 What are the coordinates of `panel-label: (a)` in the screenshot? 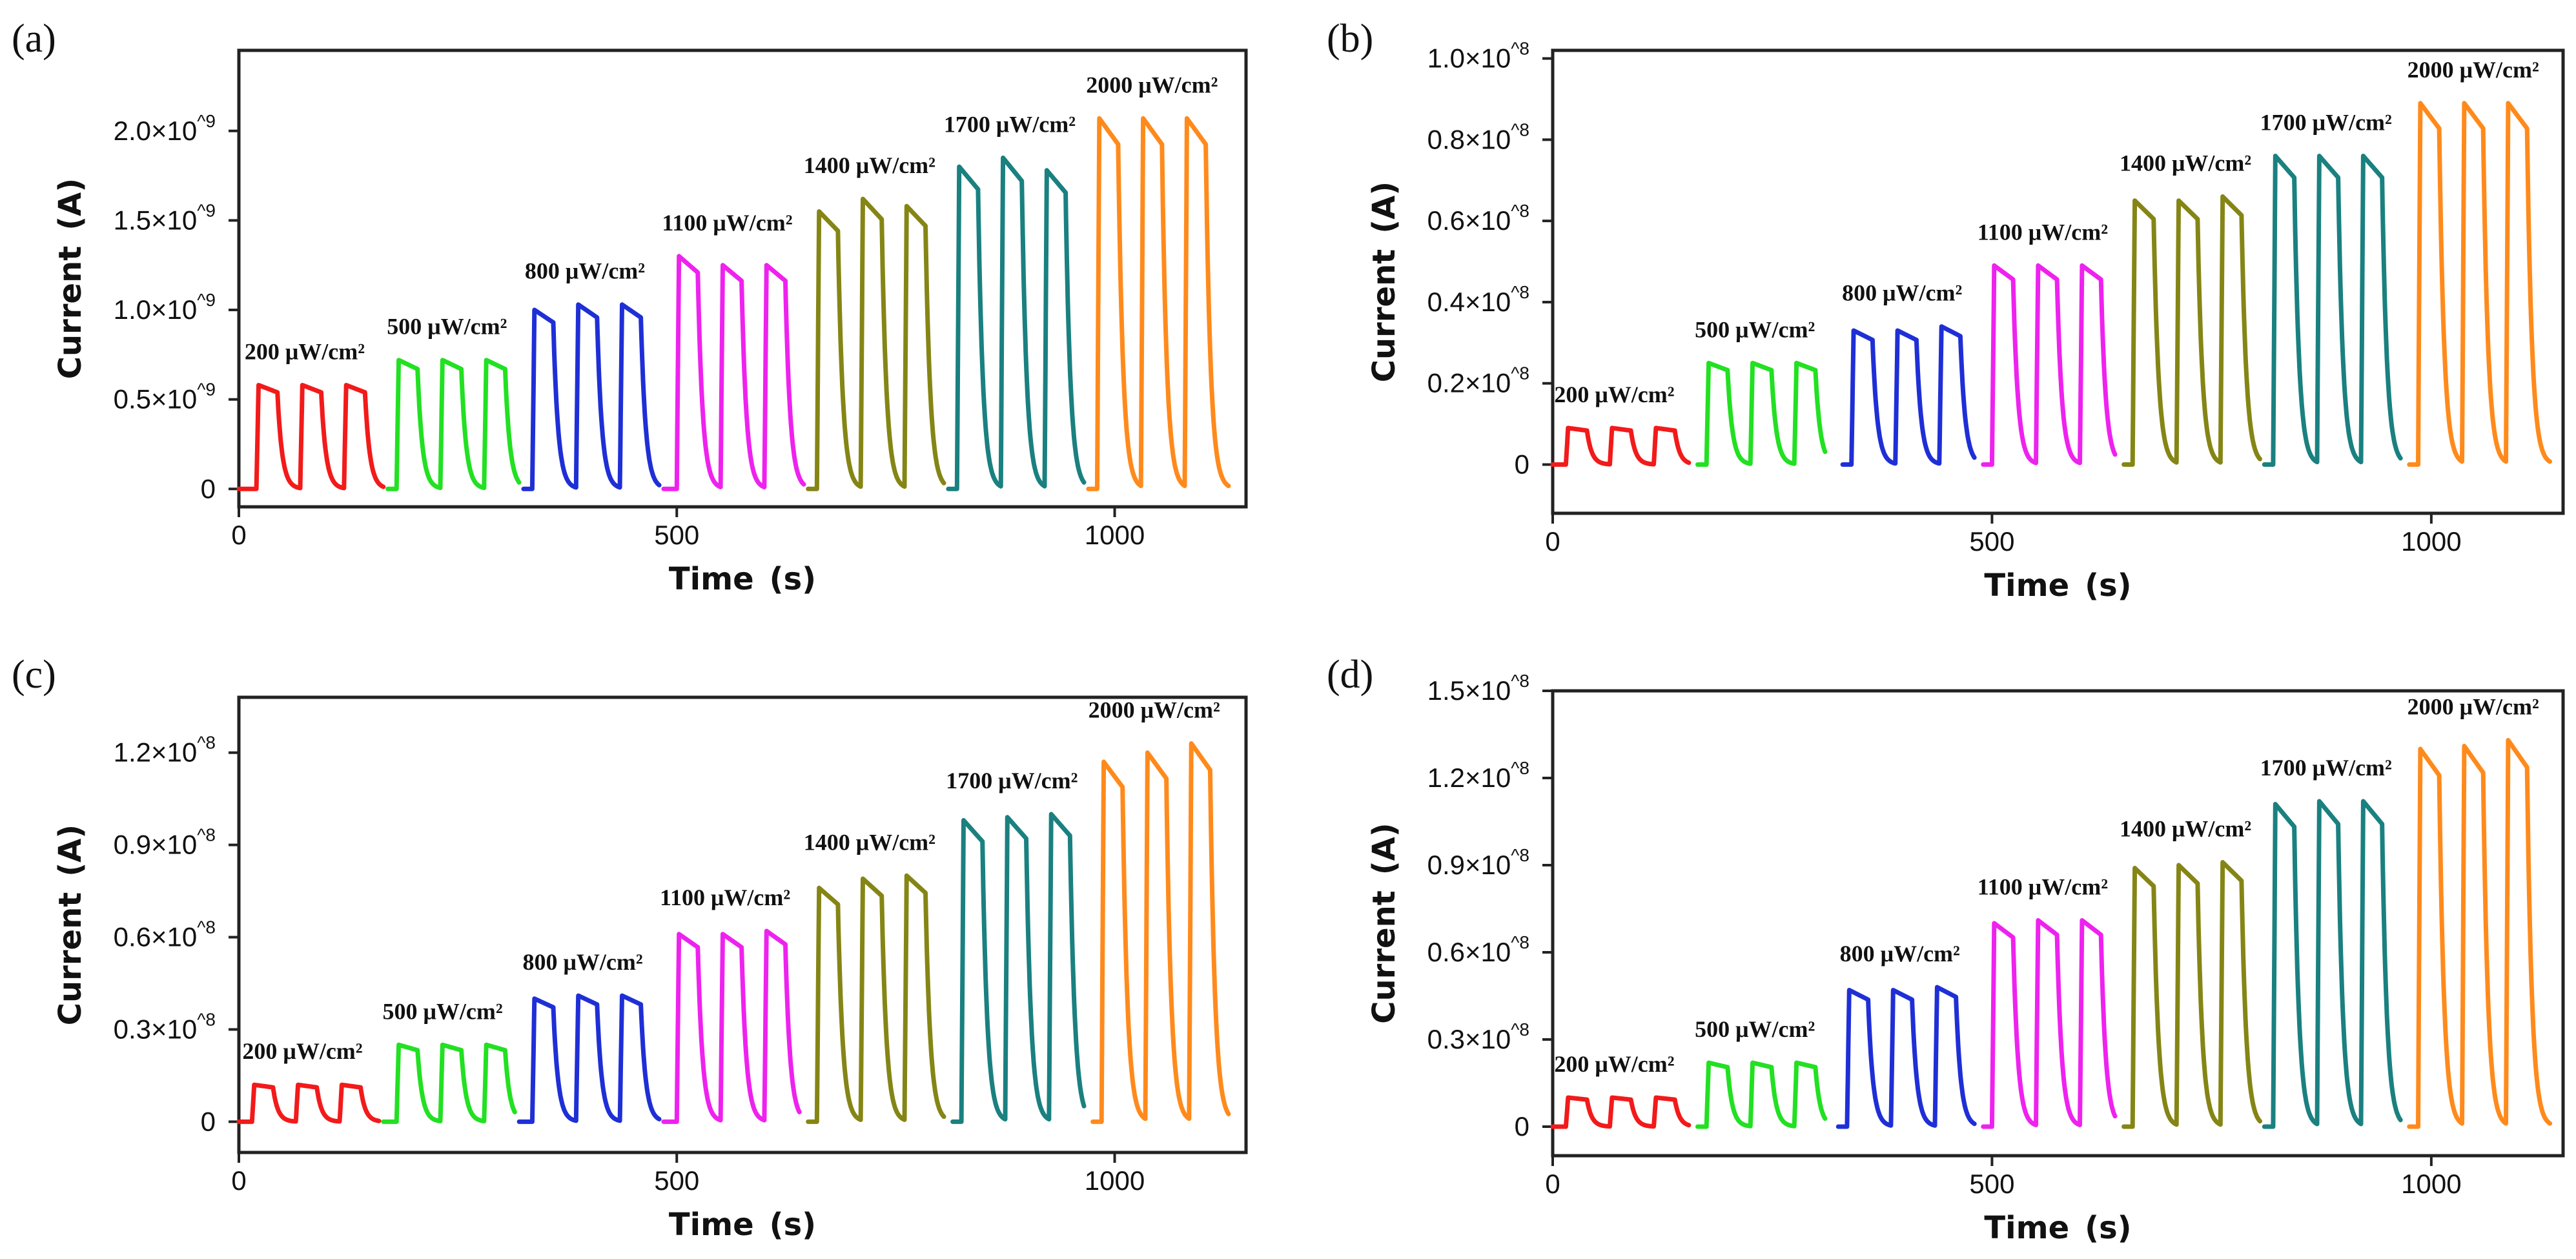 It's located at (34, 39).